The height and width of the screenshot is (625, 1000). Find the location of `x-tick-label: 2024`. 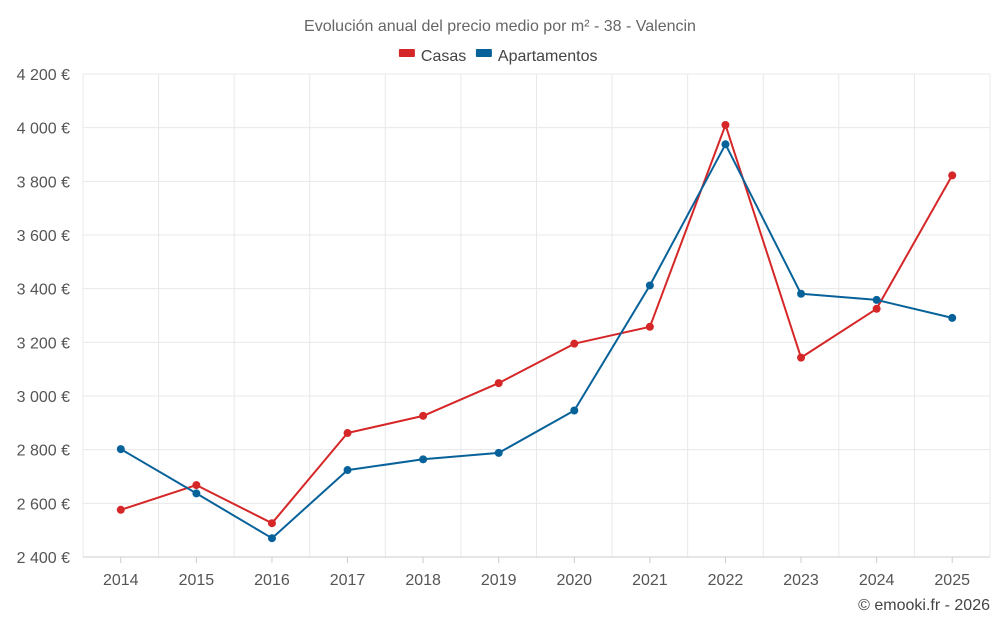

x-tick-label: 2024 is located at coordinates (877, 580).